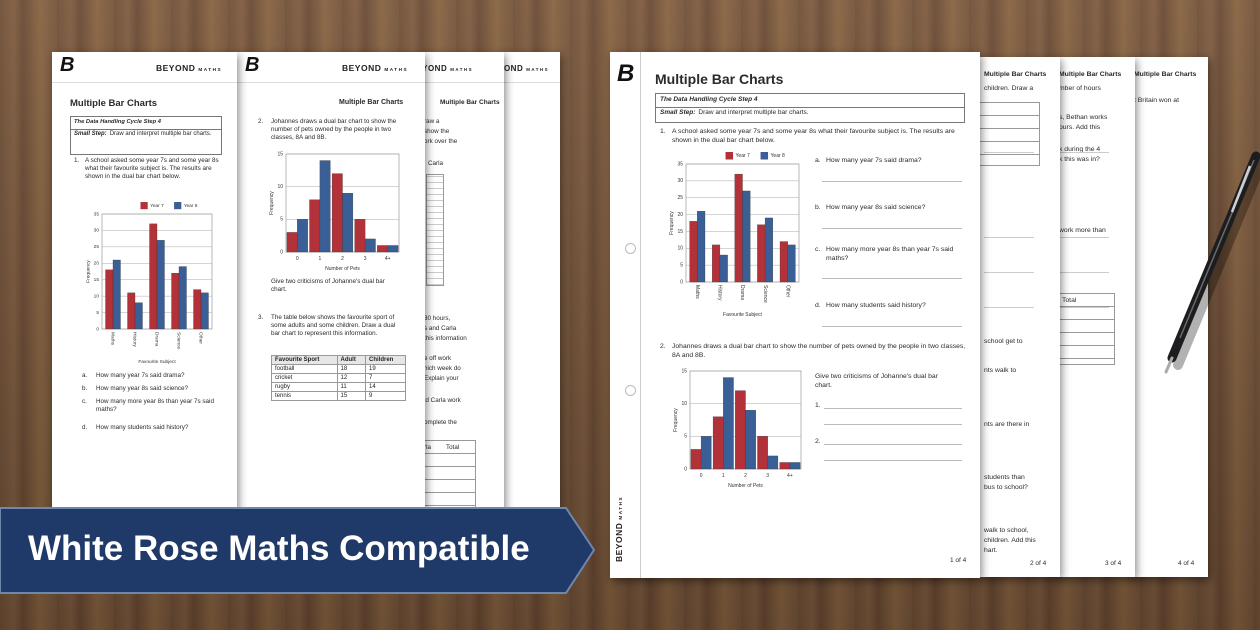 The image size is (1260, 630). What do you see at coordinates (1080, 127) in the screenshot?
I see `page-fragment: ours. Add this` at bounding box center [1080, 127].